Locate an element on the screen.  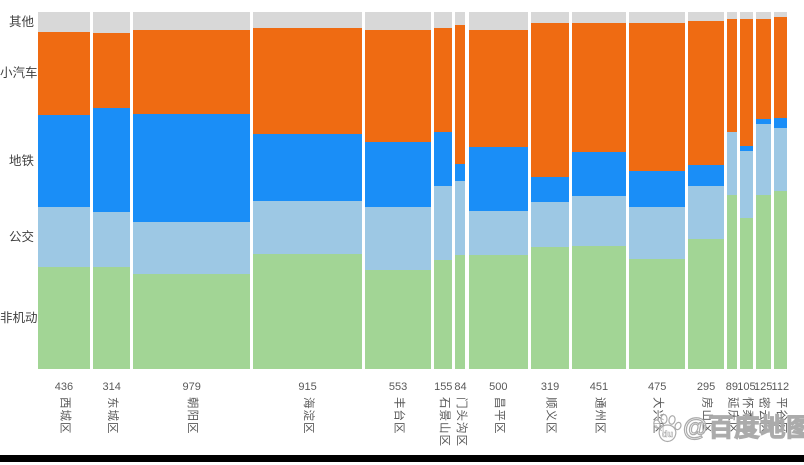
mosaic-column-东城区 is located at coordinates (111, 190).